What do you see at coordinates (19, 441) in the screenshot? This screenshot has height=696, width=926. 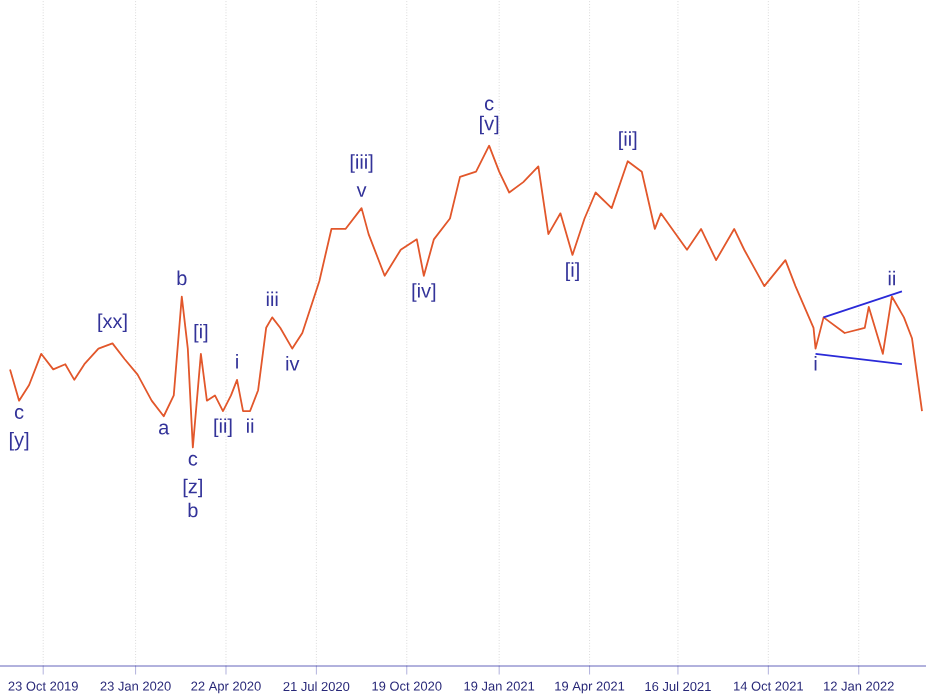 I see `annotation: [y]` at bounding box center [19, 441].